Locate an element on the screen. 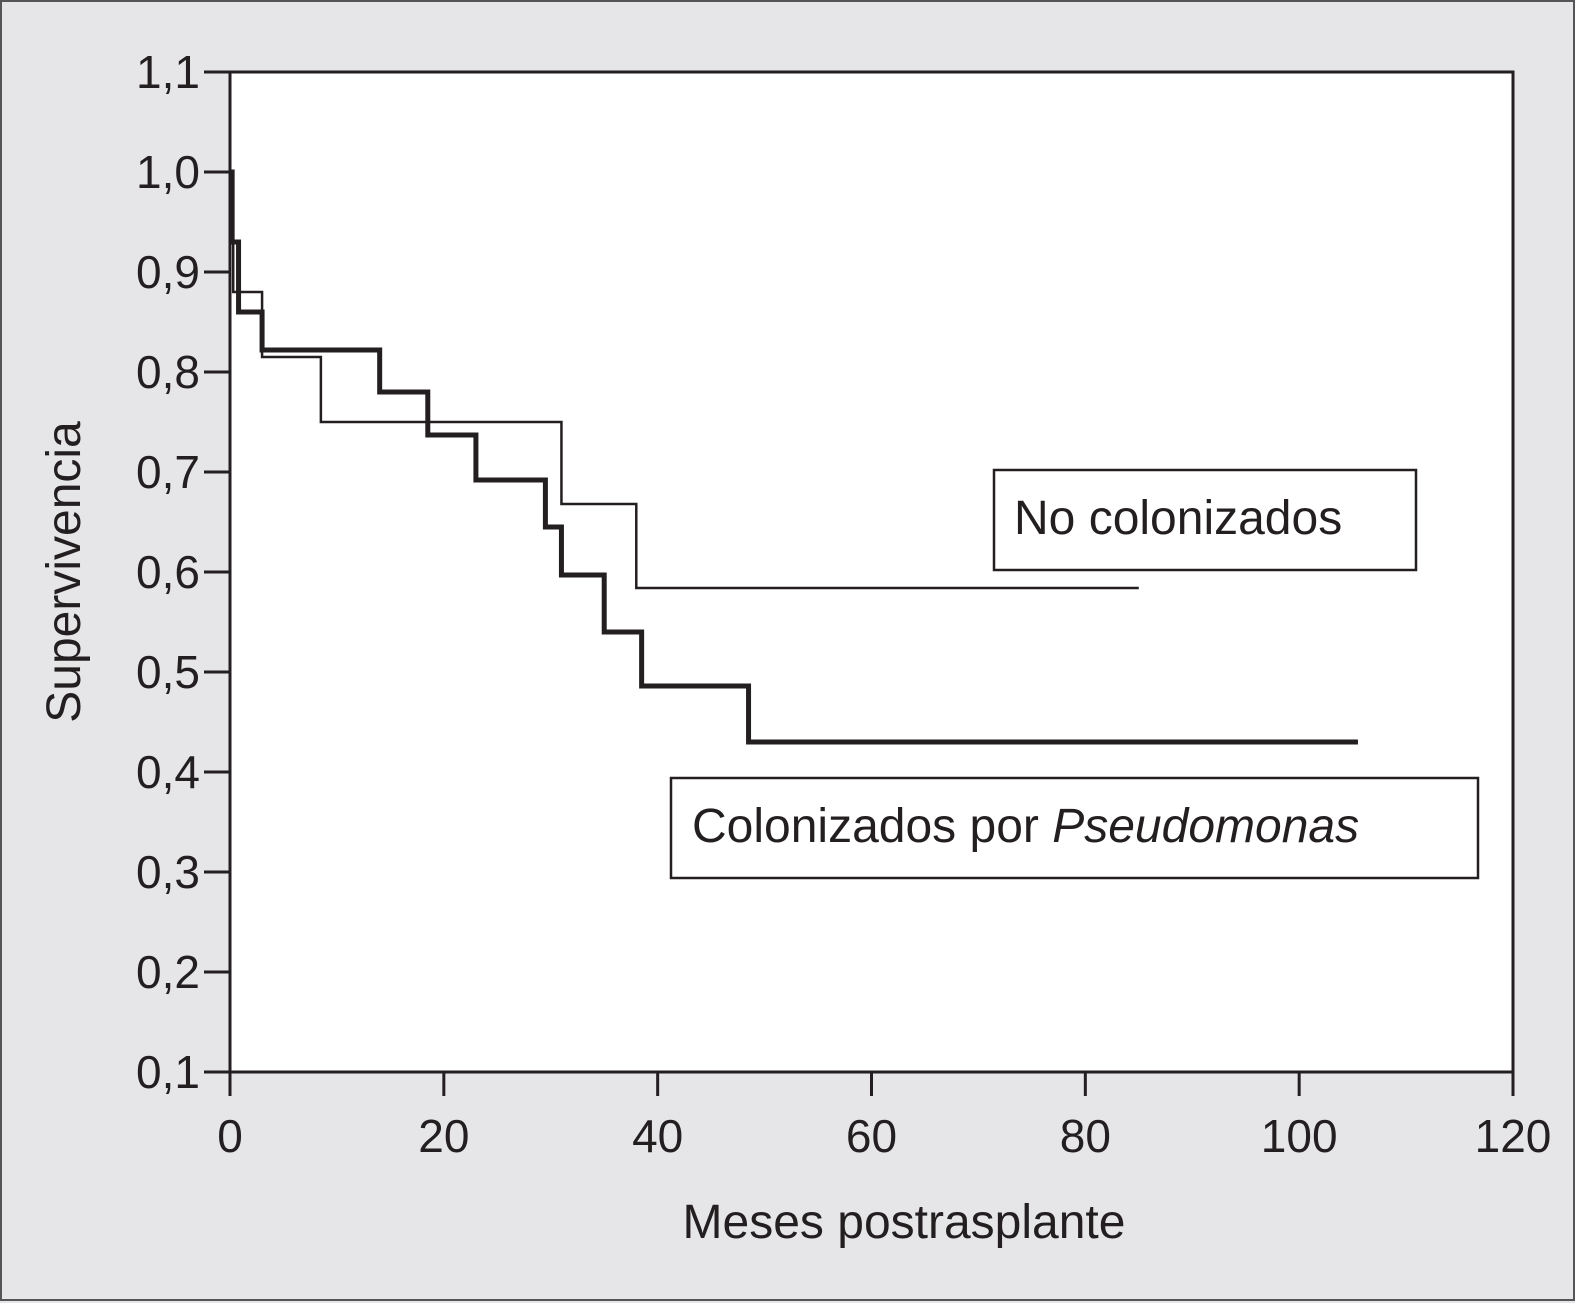 This screenshot has height=1303, width=1575. x-axis-ticks: 0 20 40 60 80 100 120 is located at coordinates (884, 1117).